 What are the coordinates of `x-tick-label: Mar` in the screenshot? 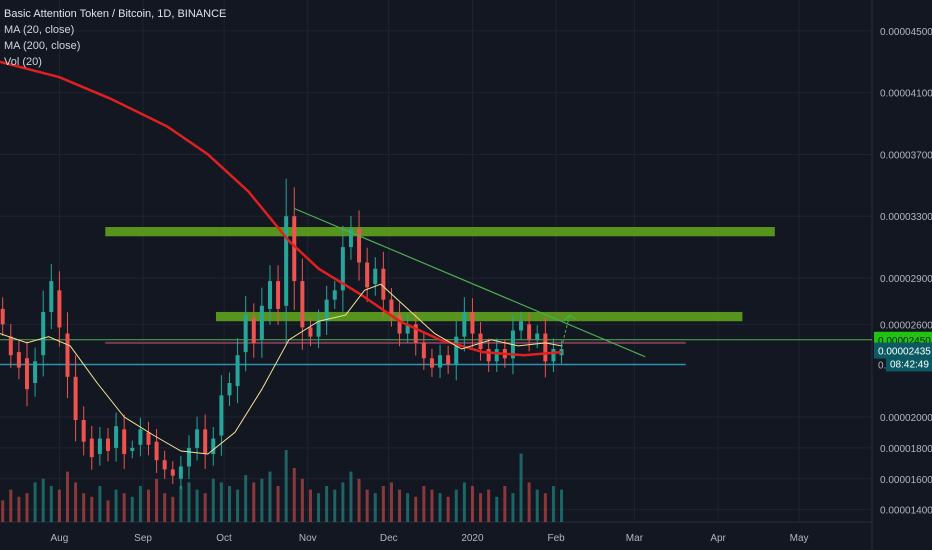 It's located at (635, 538).